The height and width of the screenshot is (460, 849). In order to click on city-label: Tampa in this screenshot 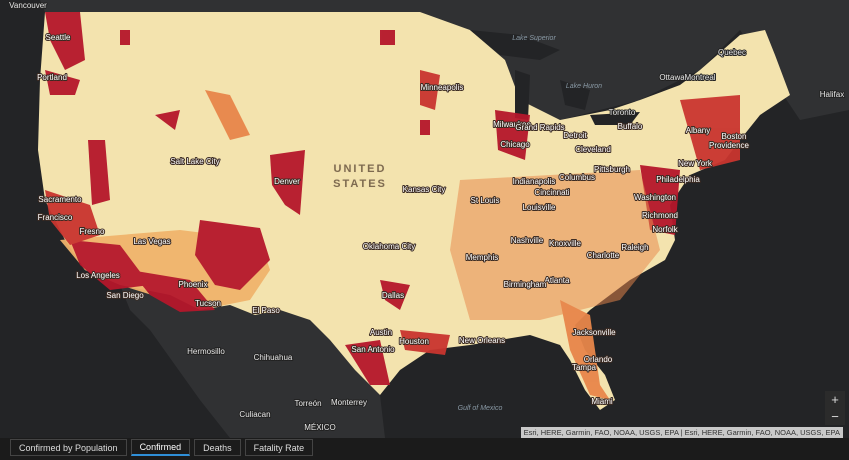, I will do `click(584, 367)`.